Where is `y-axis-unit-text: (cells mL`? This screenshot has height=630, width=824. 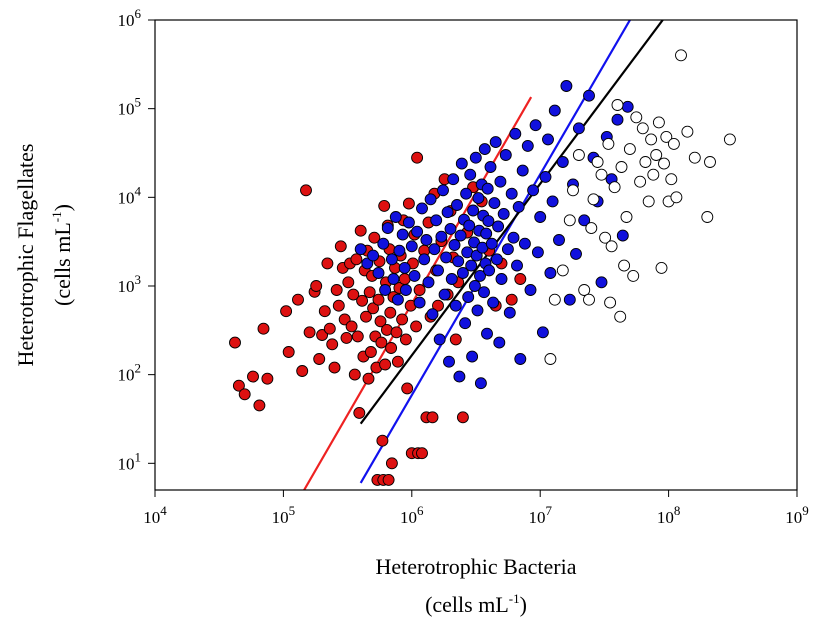
y-axis-unit-text: (cells mL is located at coordinates (62, 264).